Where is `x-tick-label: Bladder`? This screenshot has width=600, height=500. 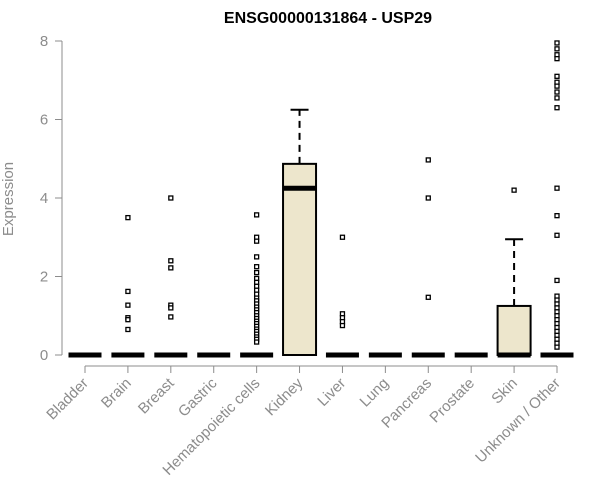 x-tick-label: Bladder is located at coordinates (67, 399).